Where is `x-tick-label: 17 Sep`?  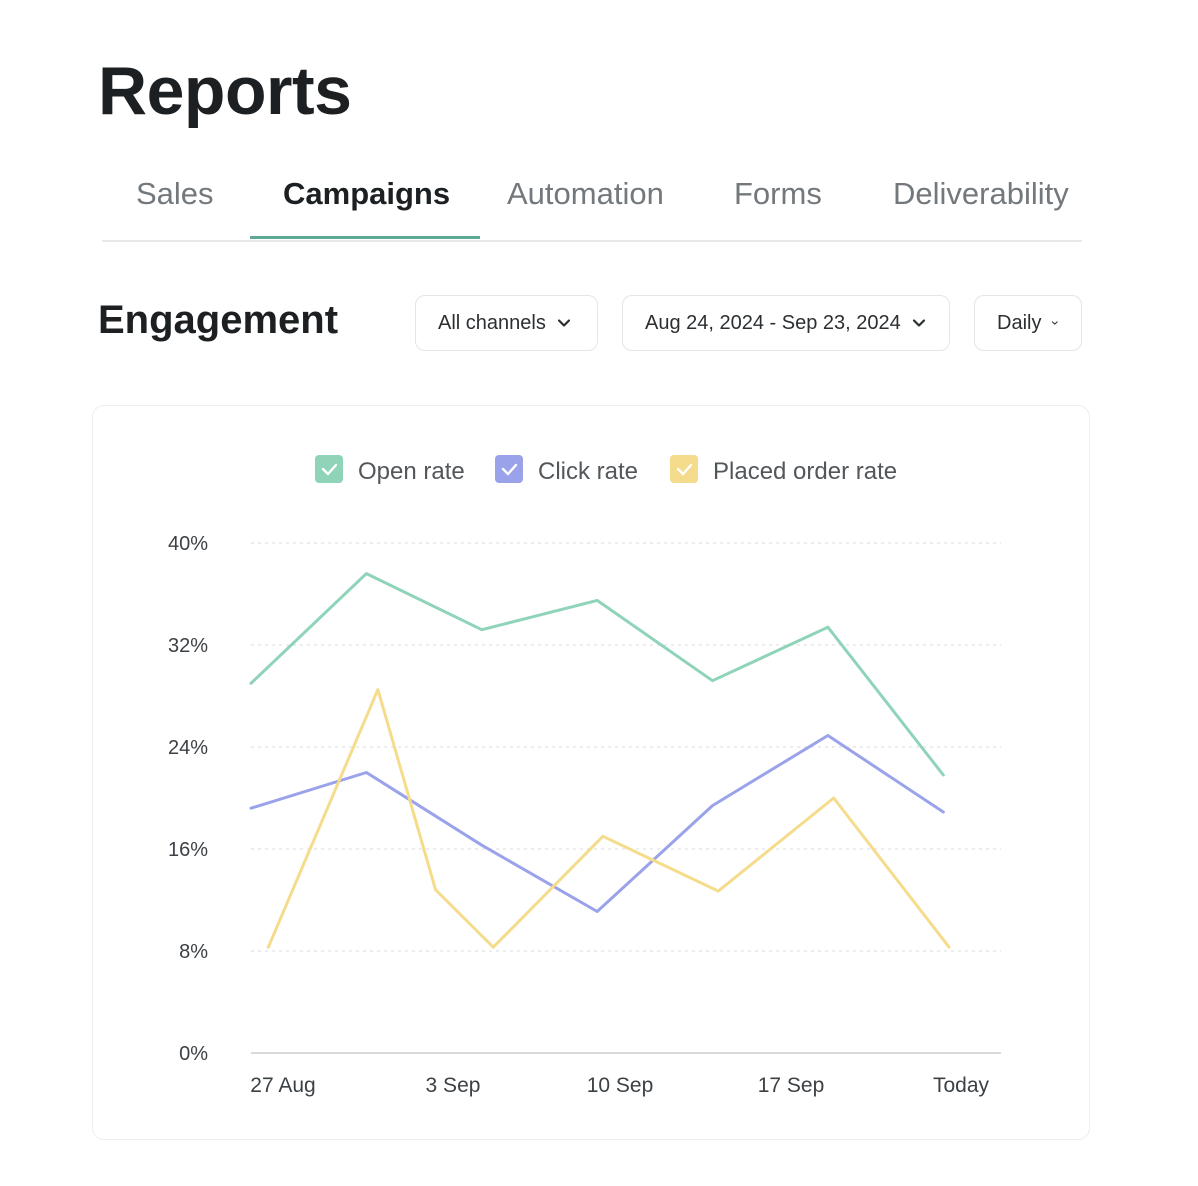
x-tick-label: 17 Sep is located at coordinates (791, 1085).